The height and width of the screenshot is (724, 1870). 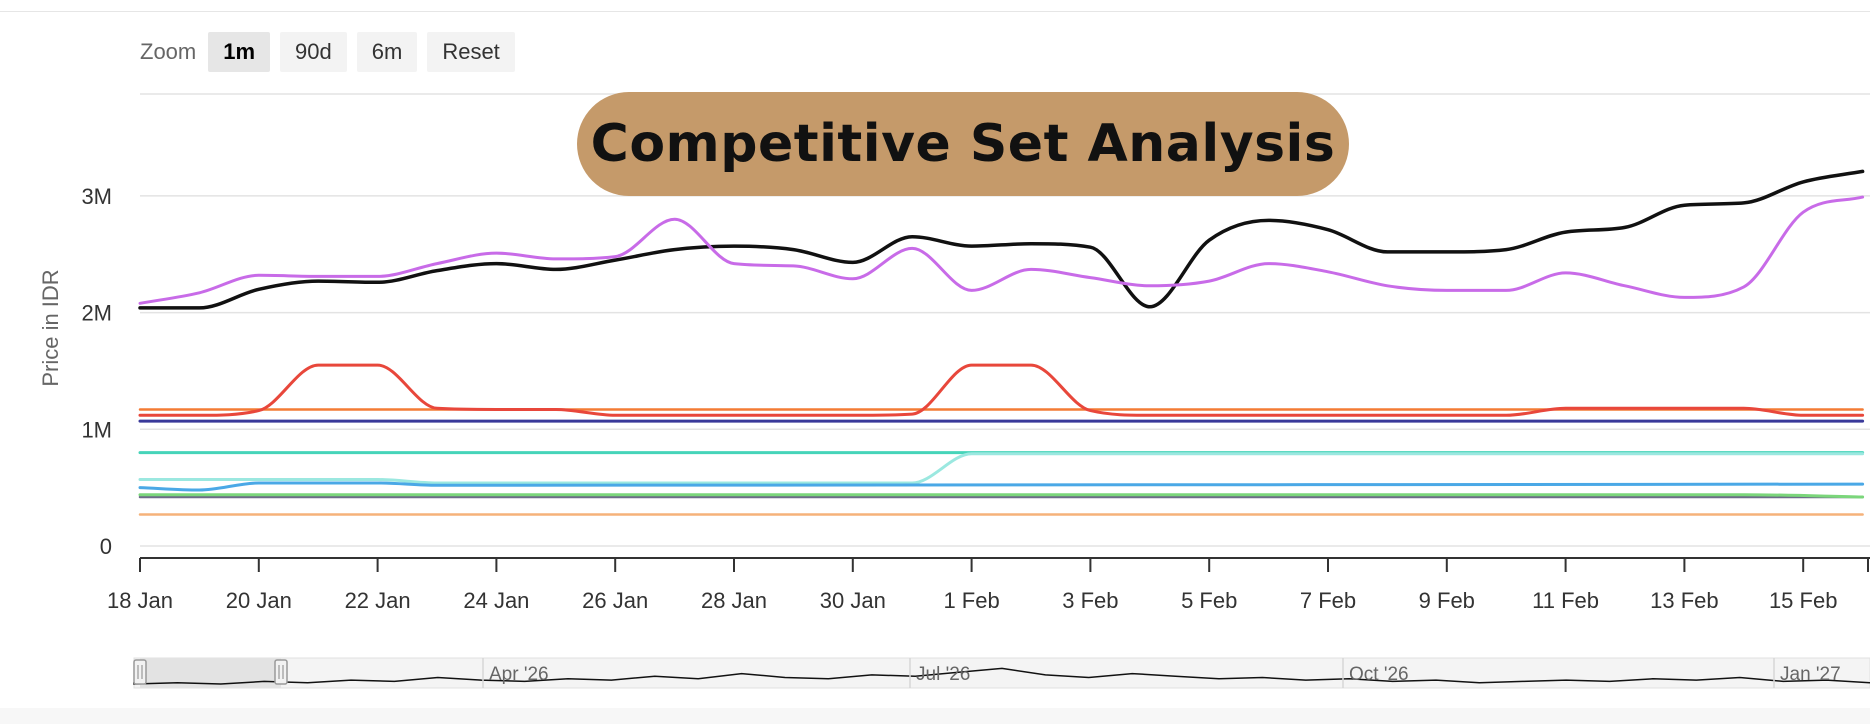 I want to click on y-tick-label: 3M, so click(x=96, y=196).